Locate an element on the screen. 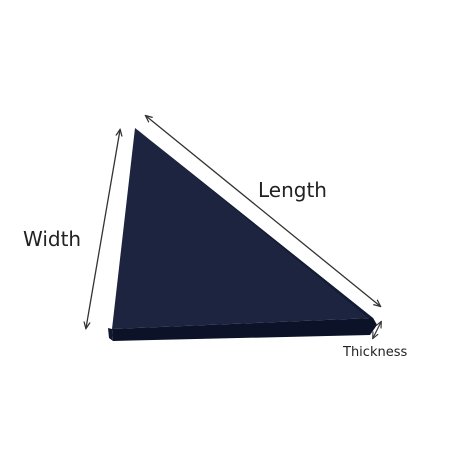 This screenshot has width=450, height=450. width-arrow is located at coordinates (103, 229).